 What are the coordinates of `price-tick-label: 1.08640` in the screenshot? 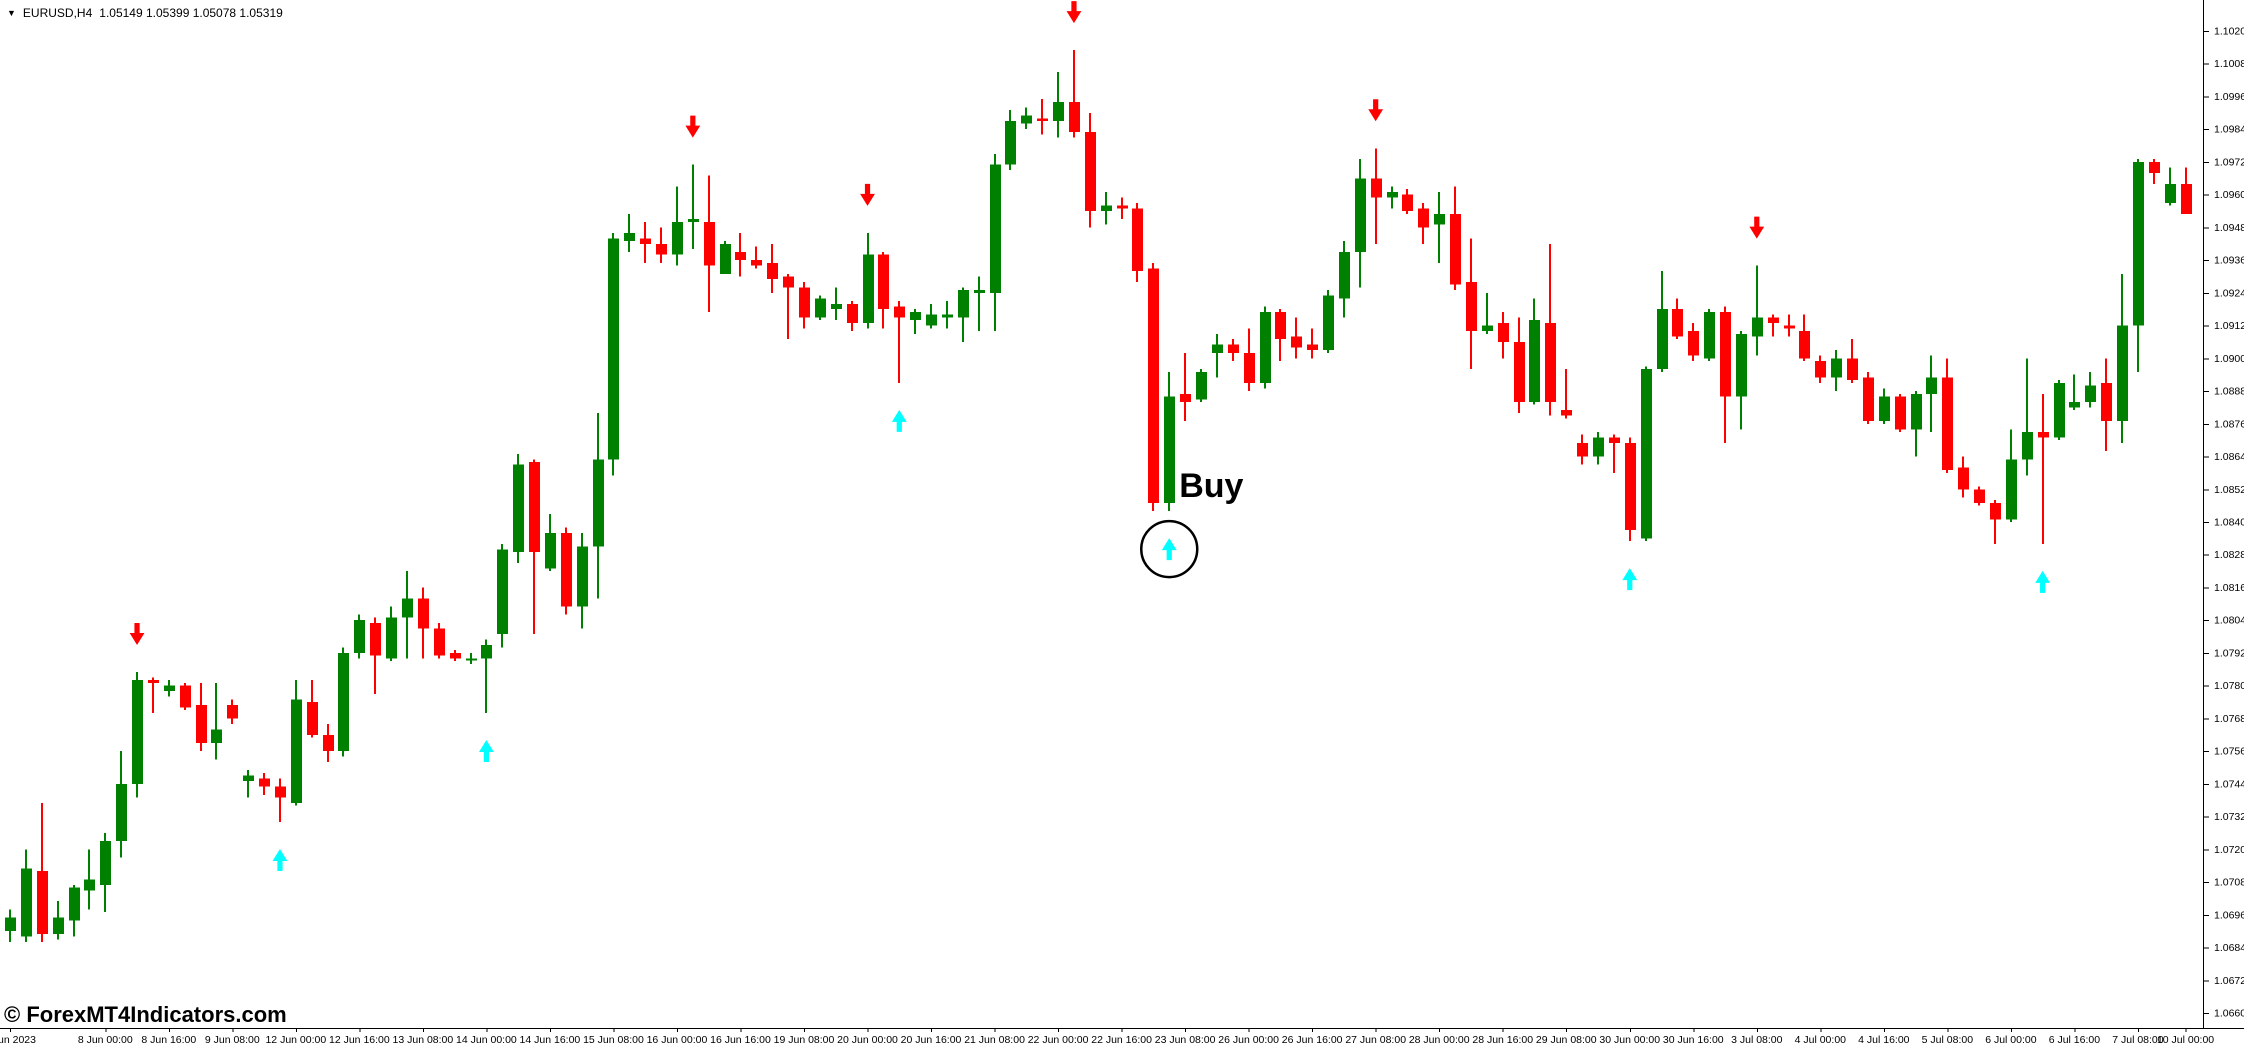 It's located at (2229, 457).